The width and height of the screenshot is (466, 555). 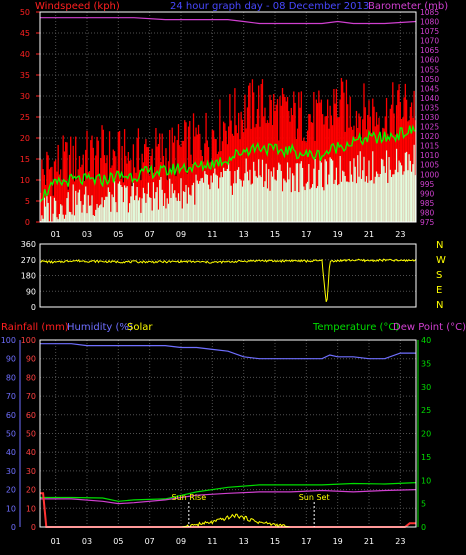 I want to click on left-tick-label: 25, so click(x=25, y=117).